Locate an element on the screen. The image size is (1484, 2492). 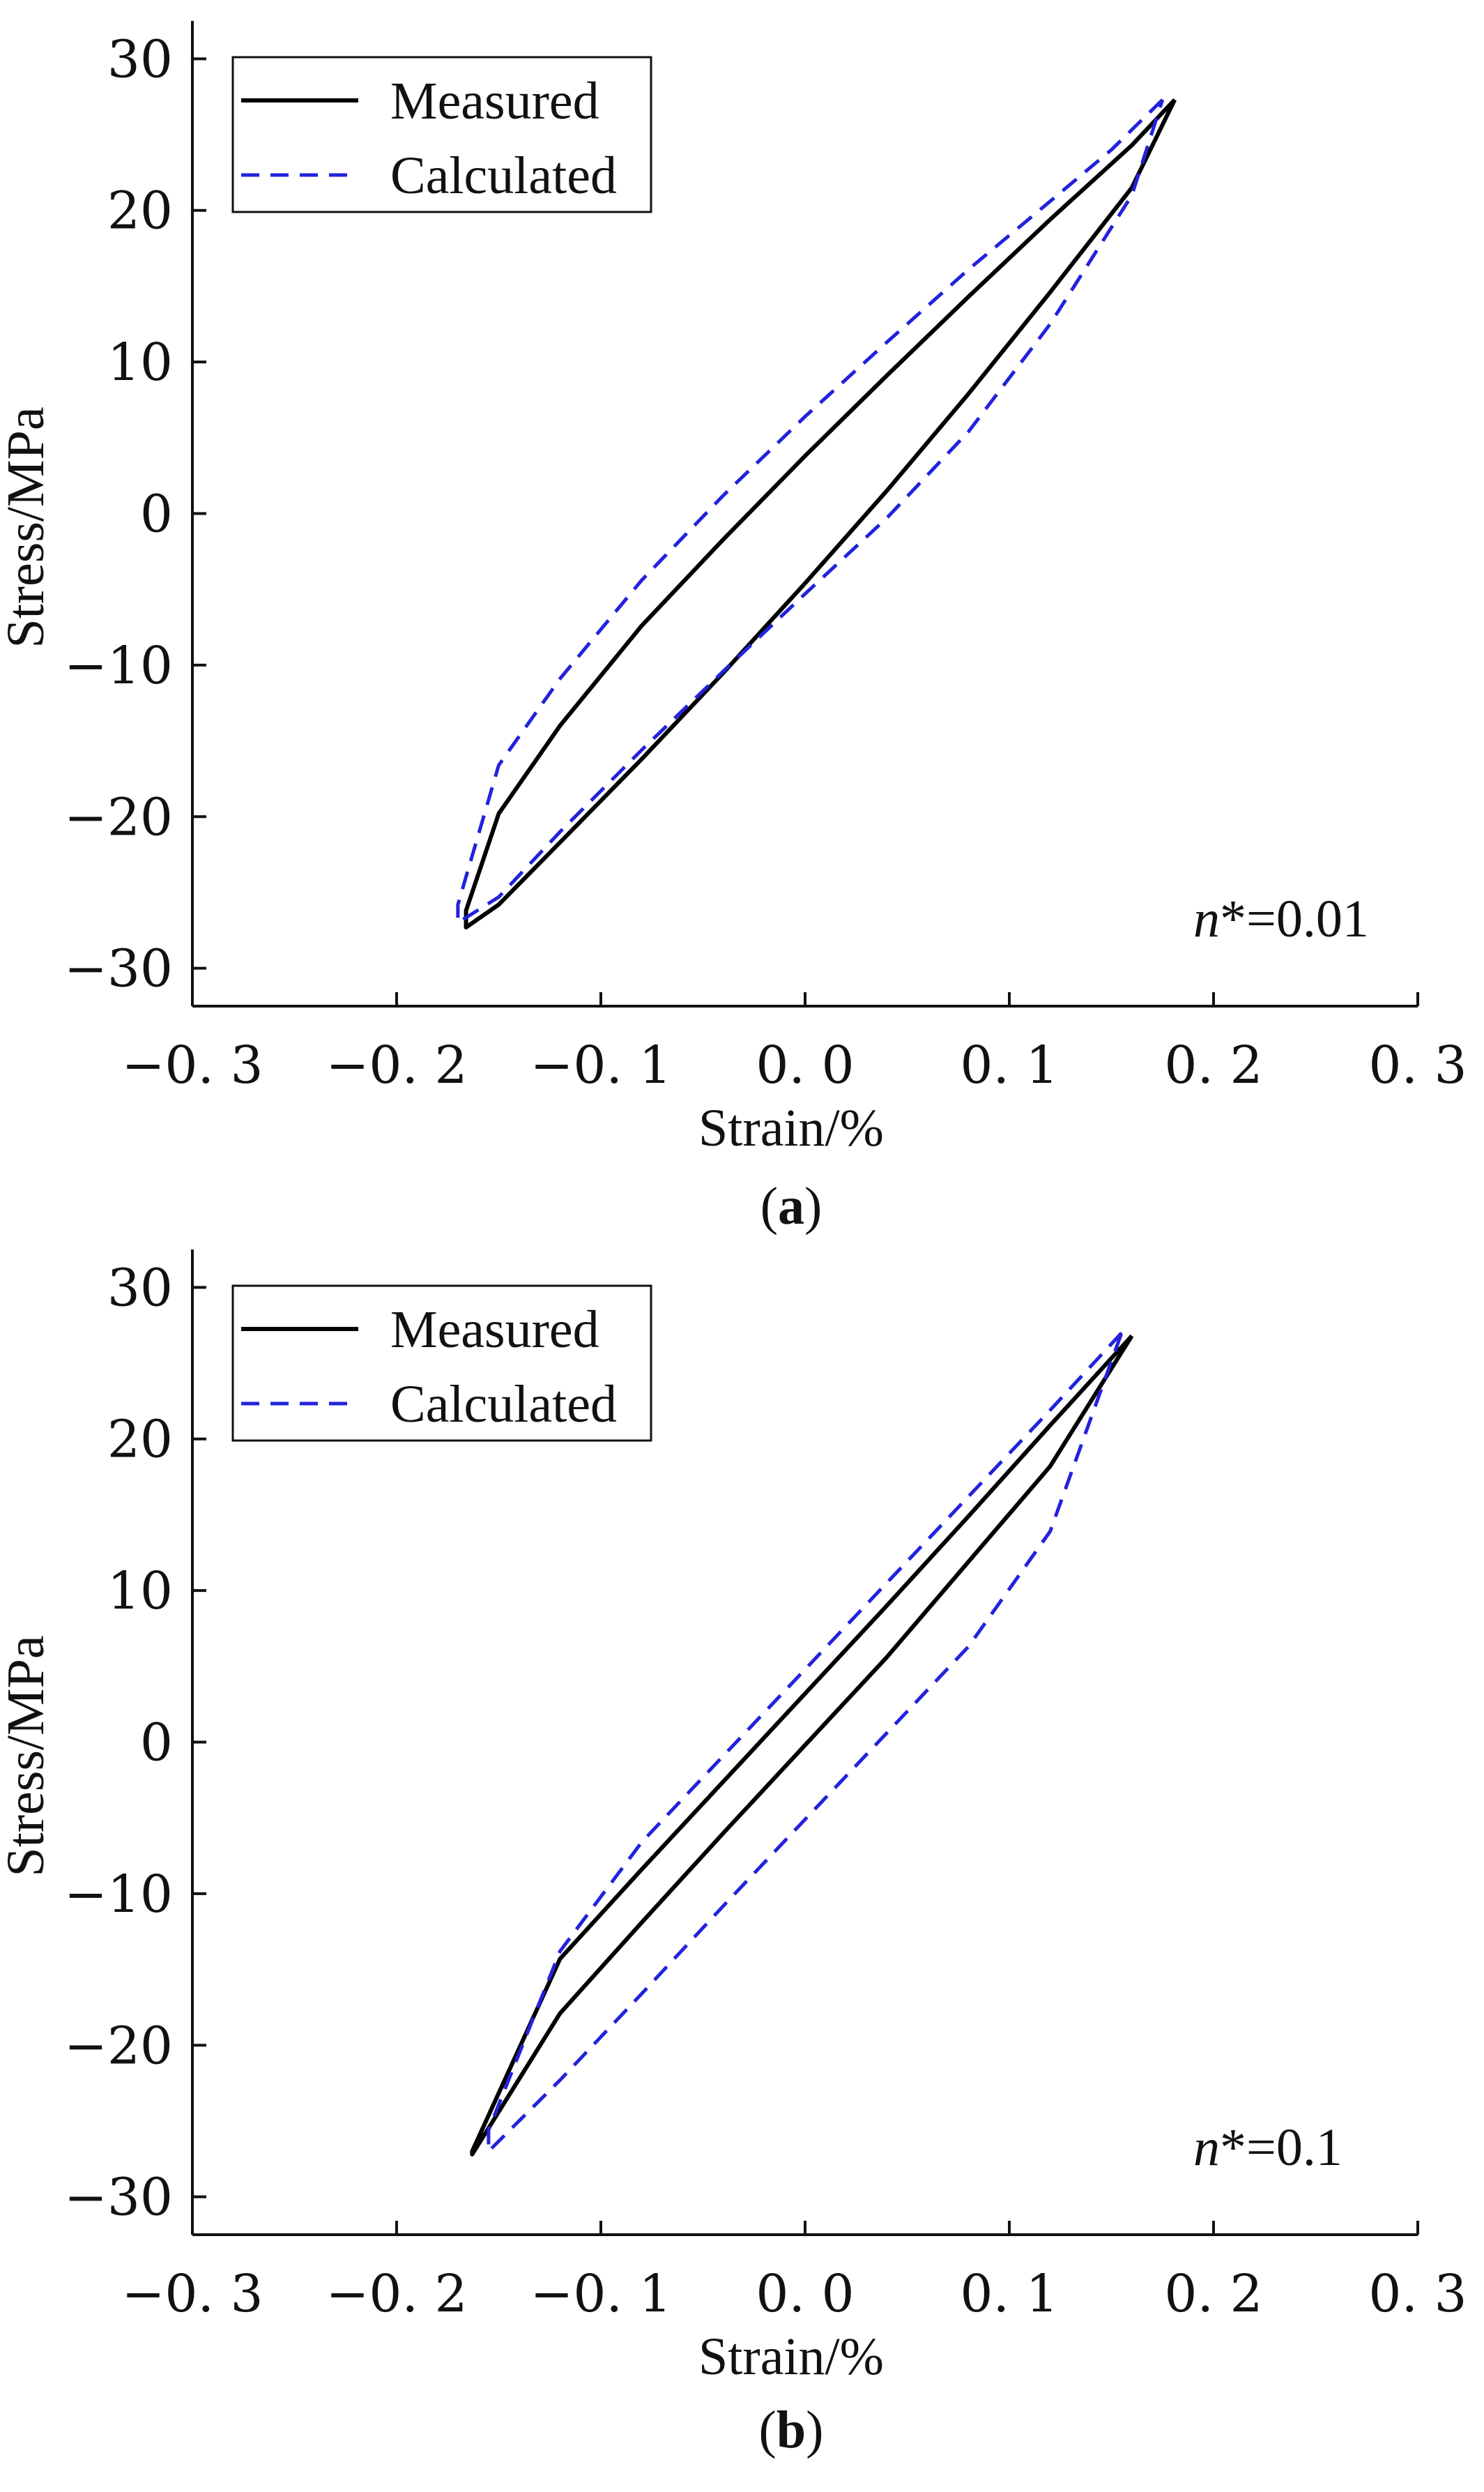
panel-label: (b) is located at coordinates (791, 2430).